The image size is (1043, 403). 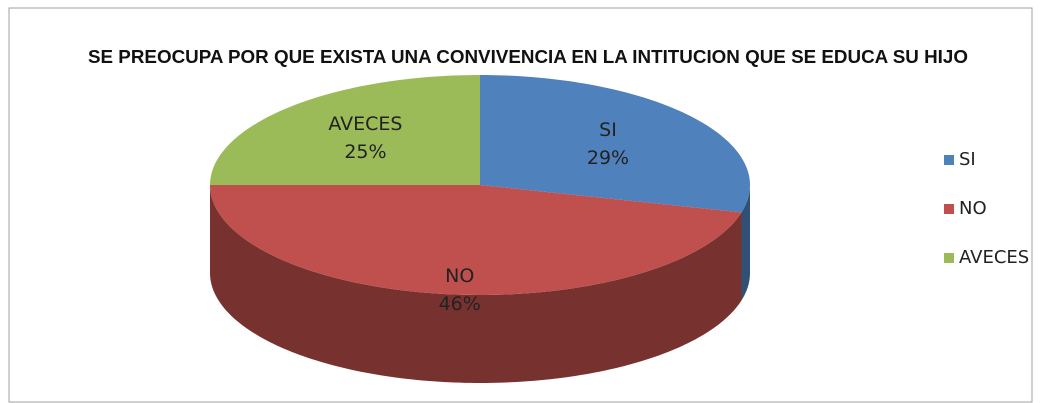 I want to click on legend-label: SI, so click(x=967, y=159).